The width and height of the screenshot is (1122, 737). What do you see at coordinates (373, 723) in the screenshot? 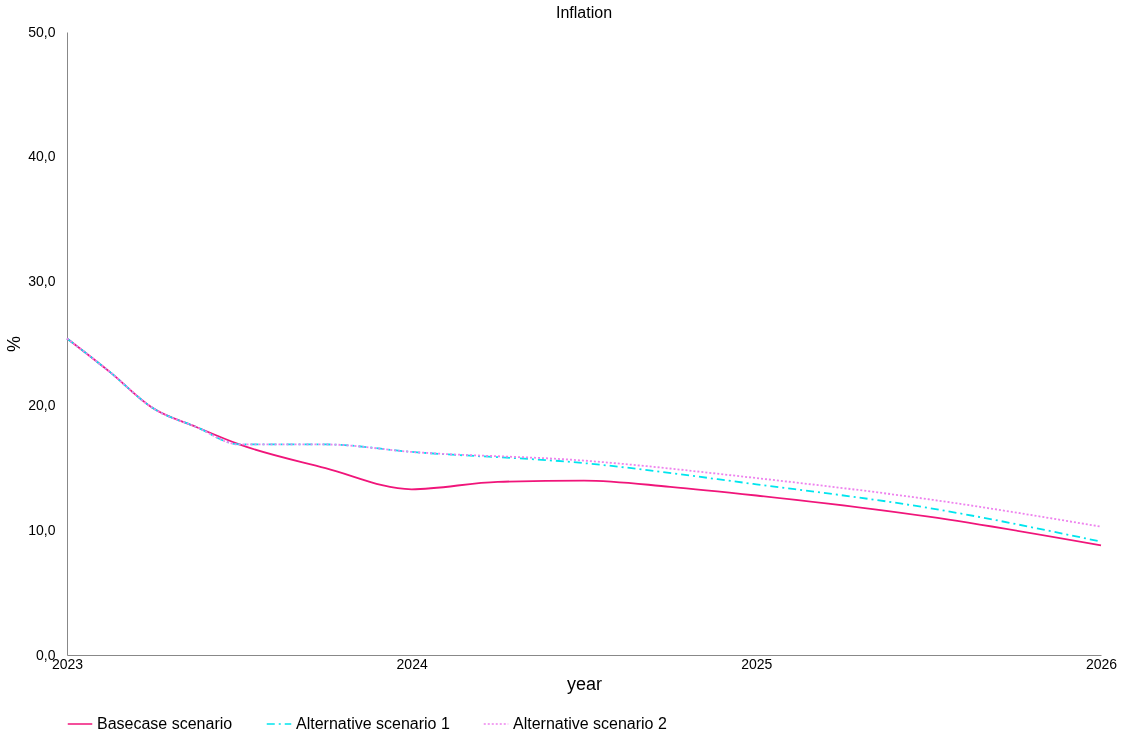
I see `legend-label: Alternative scenario 1` at bounding box center [373, 723].